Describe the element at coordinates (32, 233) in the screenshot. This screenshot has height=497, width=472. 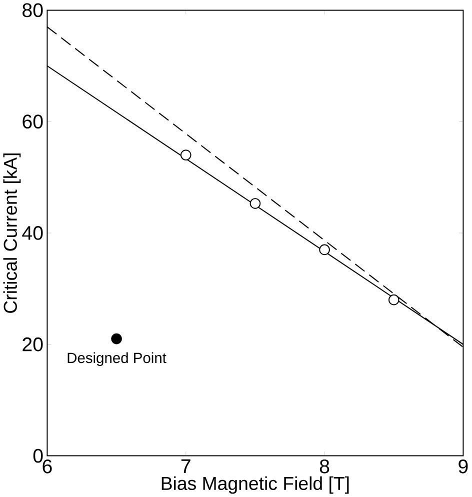
I see `y-tick-label: 40` at that location.